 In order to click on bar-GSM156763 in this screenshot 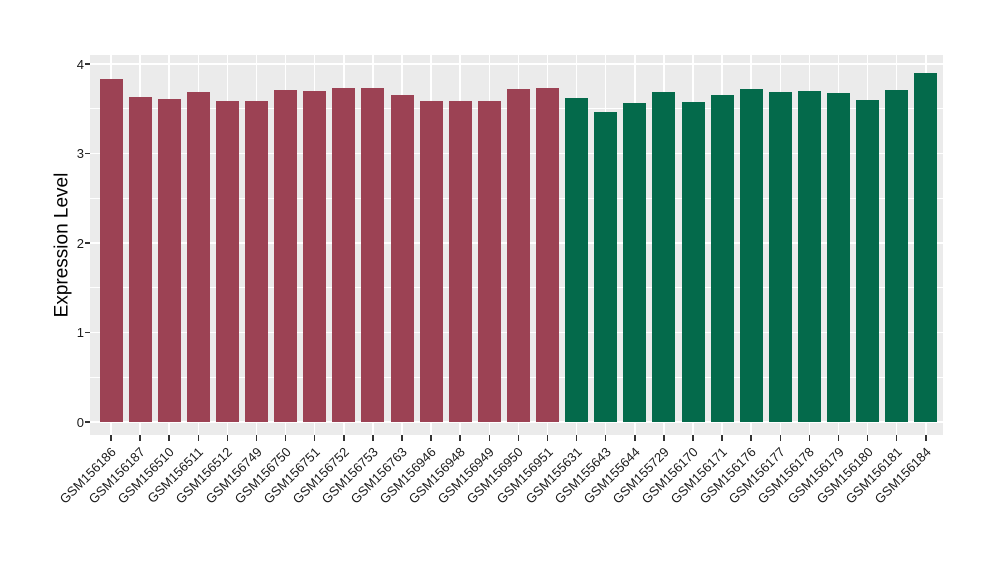, I will do `click(402, 258)`.